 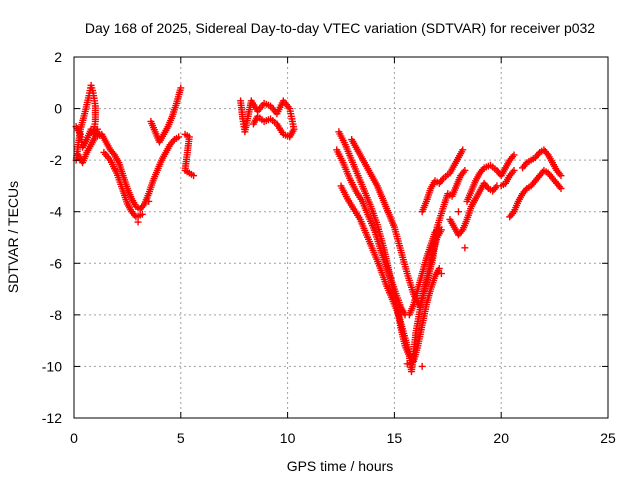 I want to click on x-tick-label: 20, so click(x=501, y=438).